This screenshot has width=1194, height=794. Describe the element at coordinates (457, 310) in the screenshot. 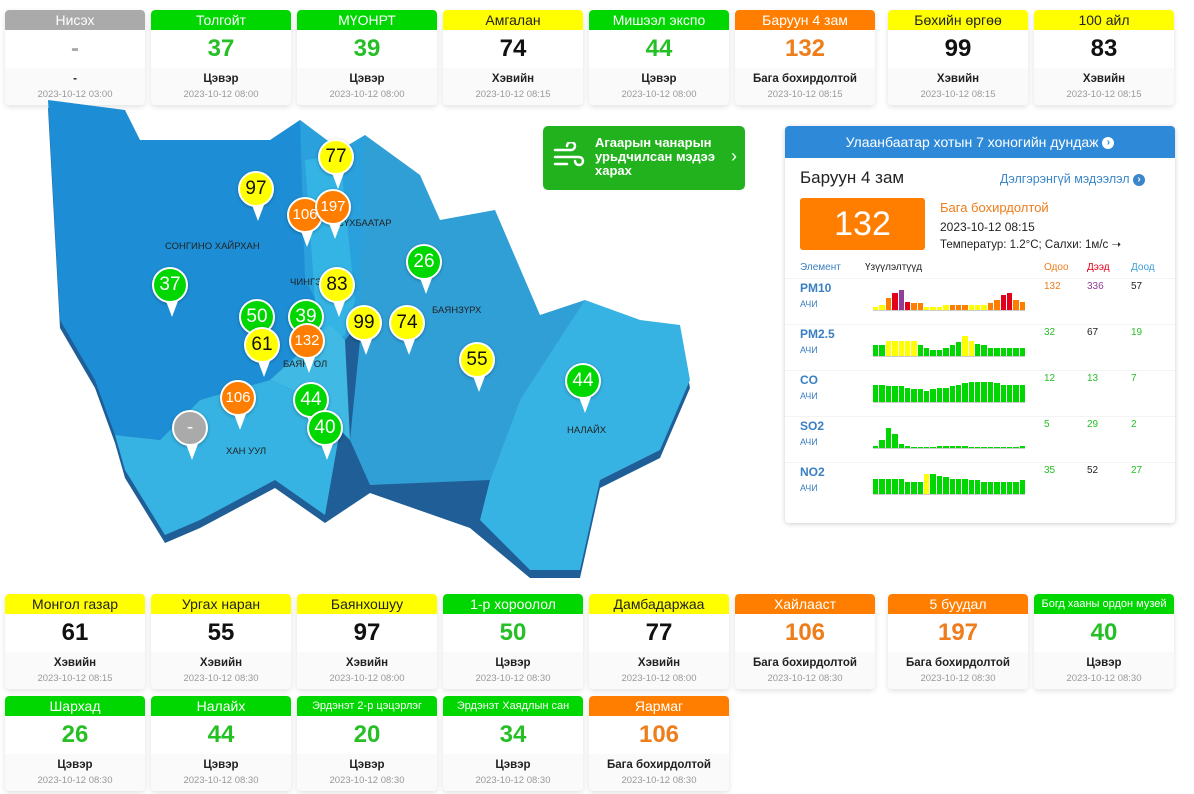

I see `district-label: БАЯНЗҮРХ` at that location.